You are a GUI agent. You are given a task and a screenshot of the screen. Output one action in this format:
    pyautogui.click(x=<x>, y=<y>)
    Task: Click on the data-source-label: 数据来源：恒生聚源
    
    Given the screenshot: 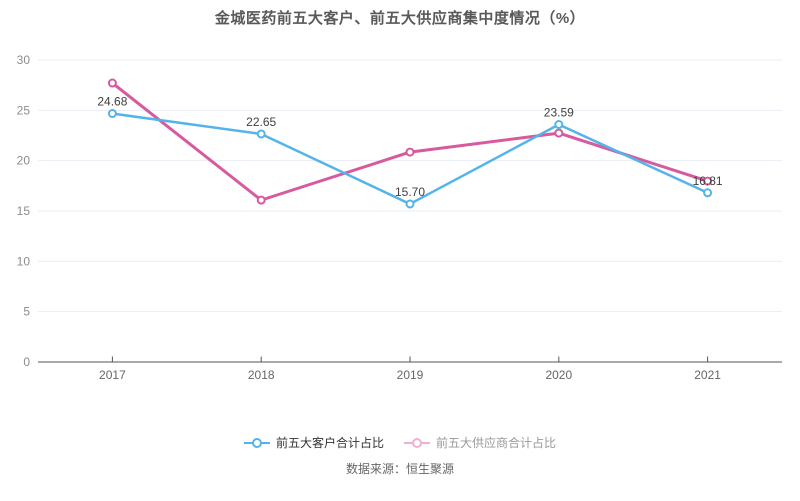 What is the action you would take?
    pyautogui.click(x=399, y=469)
    